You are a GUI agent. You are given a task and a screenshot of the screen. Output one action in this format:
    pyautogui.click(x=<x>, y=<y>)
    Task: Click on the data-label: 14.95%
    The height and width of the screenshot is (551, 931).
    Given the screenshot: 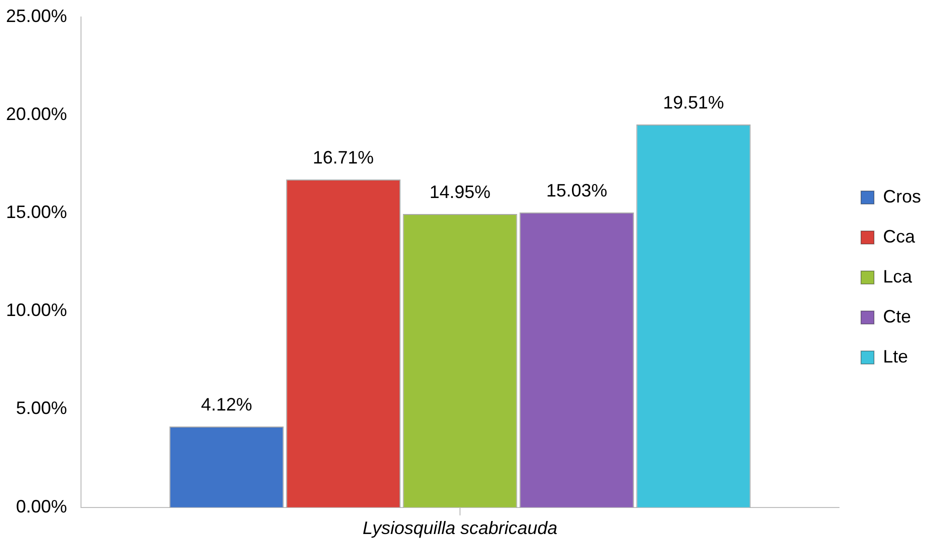 What is the action you would take?
    pyautogui.click(x=460, y=192)
    